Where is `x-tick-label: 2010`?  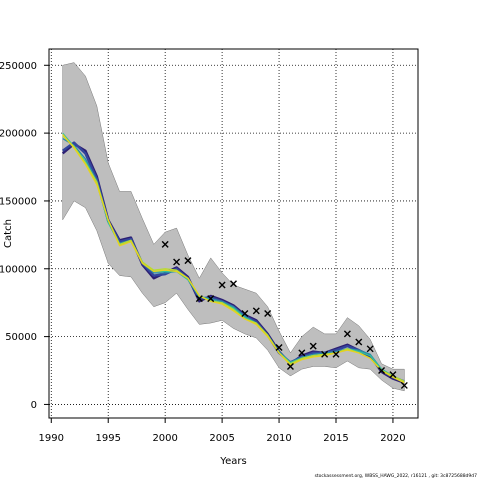 x-tick-label: 2010 is located at coordinates (278, 438).